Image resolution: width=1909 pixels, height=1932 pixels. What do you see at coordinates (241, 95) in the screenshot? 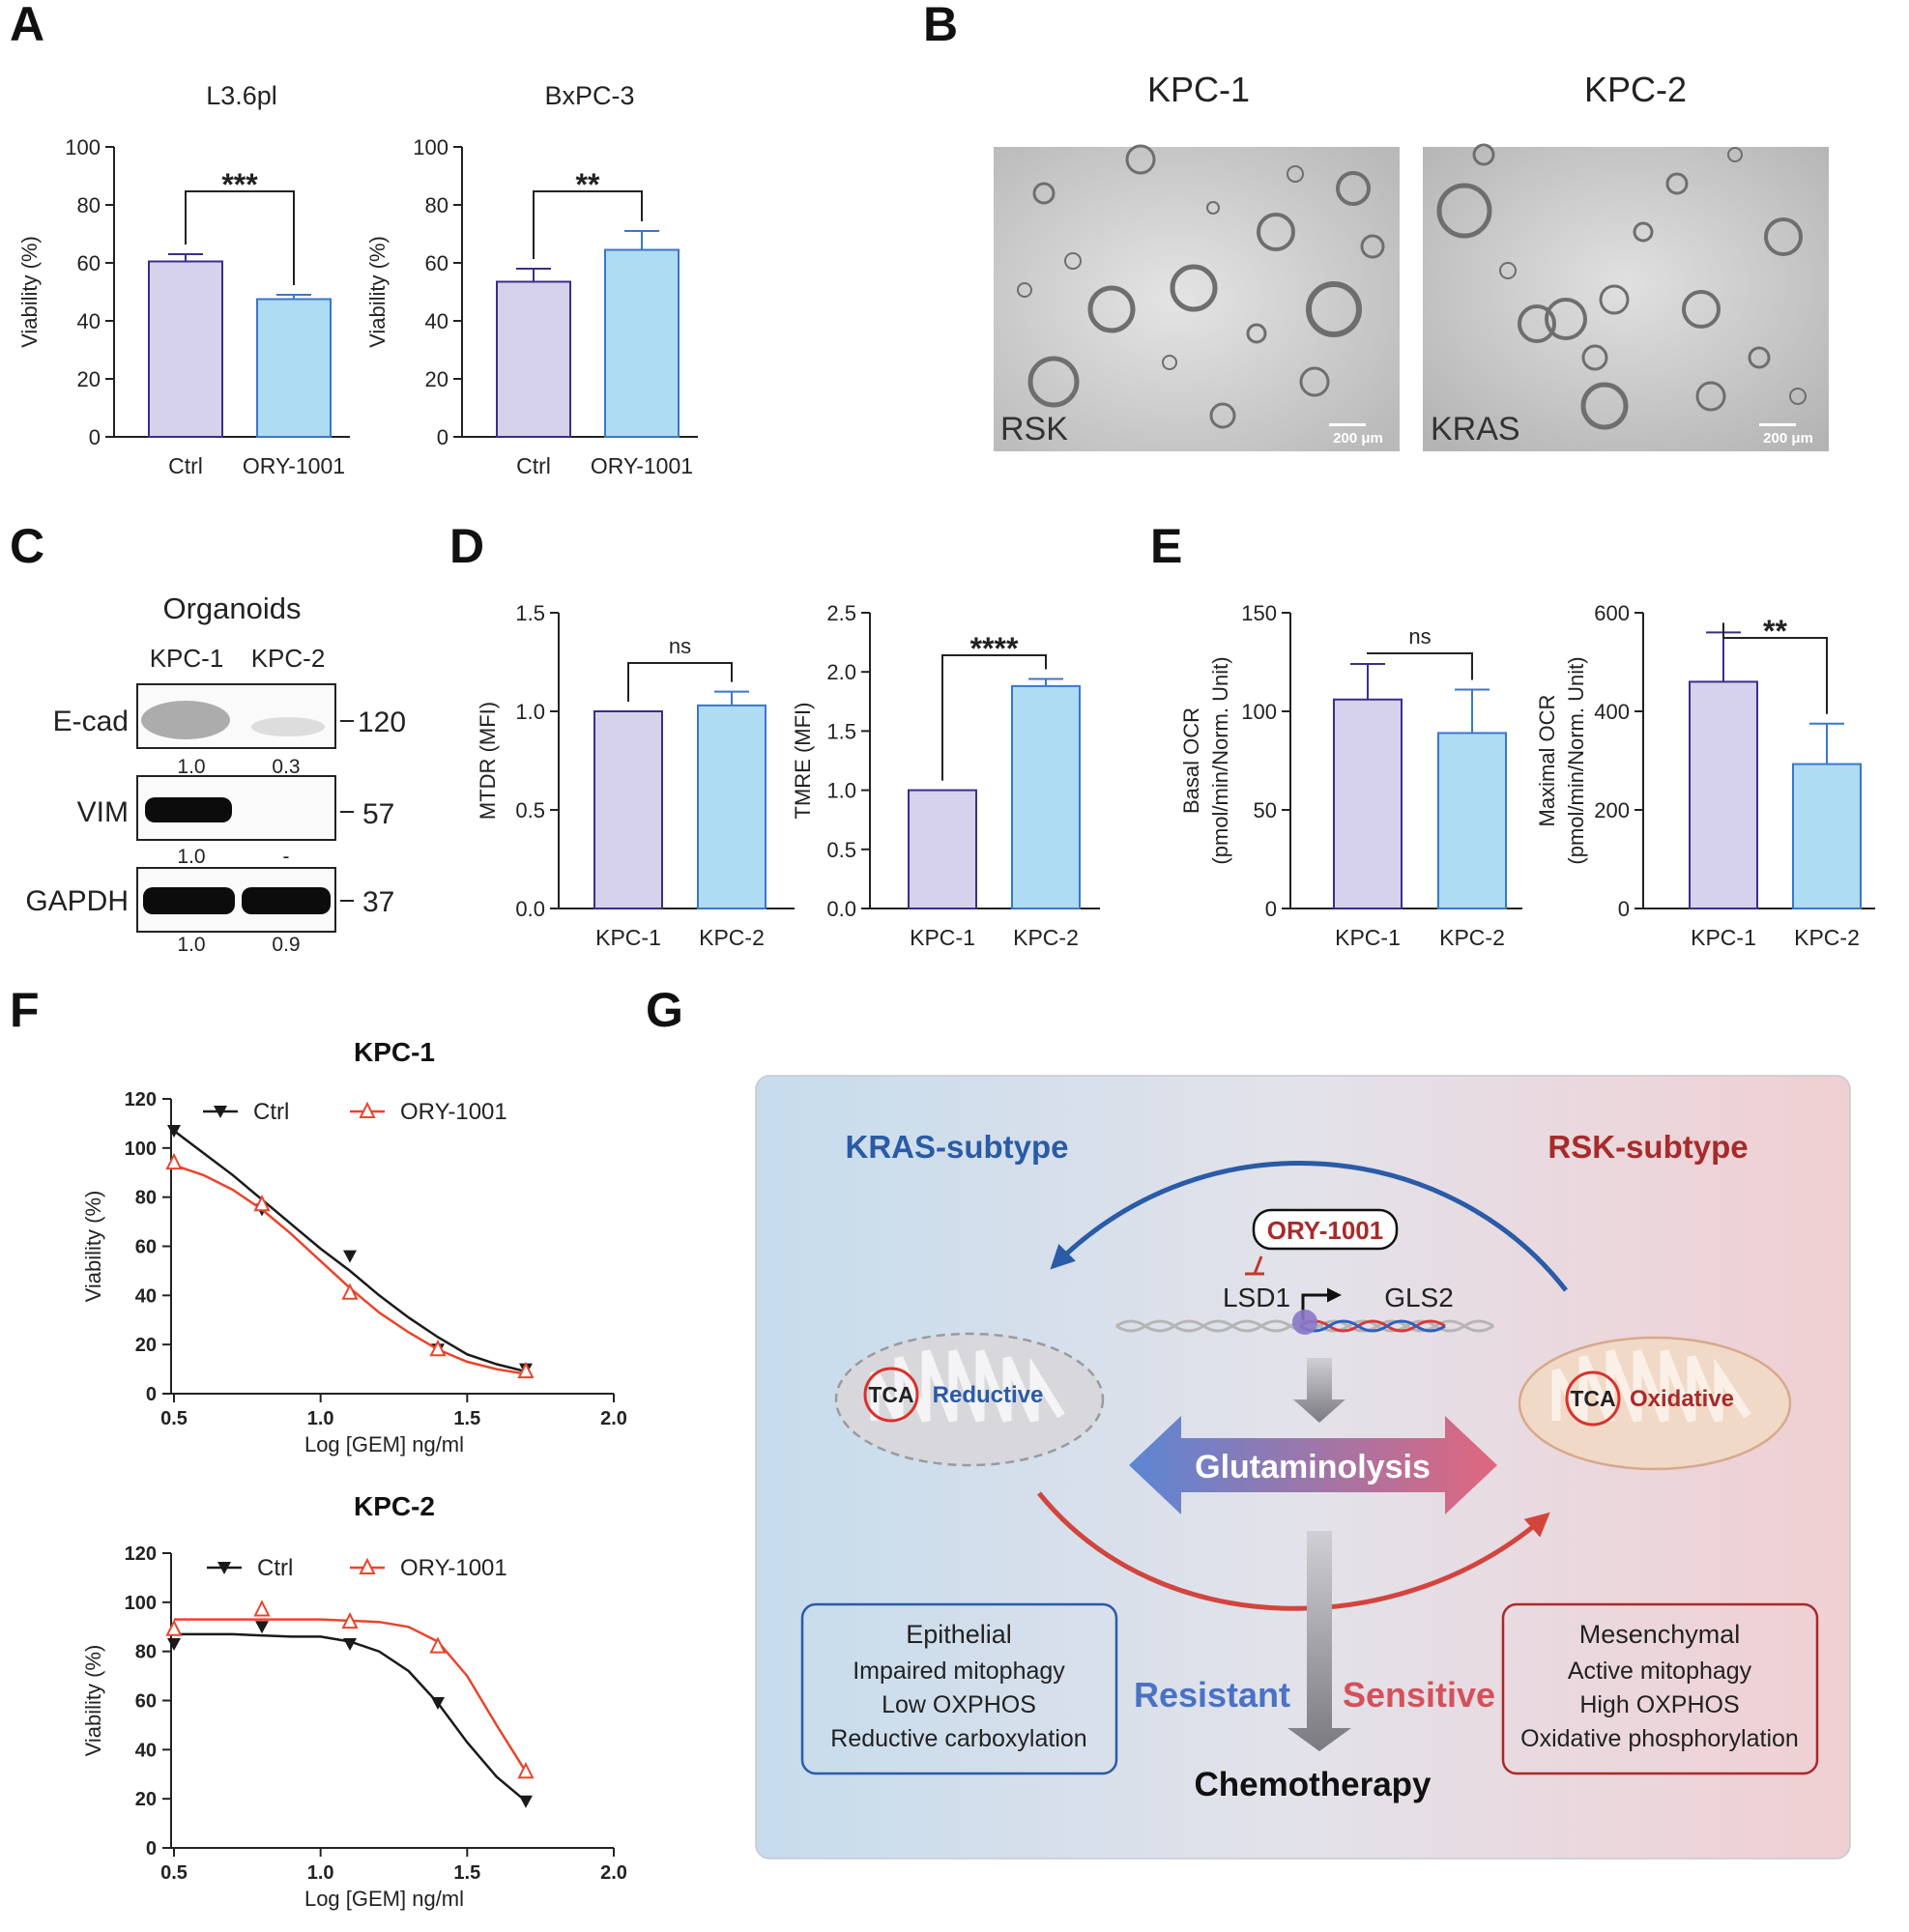
I see `chart-title: L3.6pl` at bounding box center [241, 95].